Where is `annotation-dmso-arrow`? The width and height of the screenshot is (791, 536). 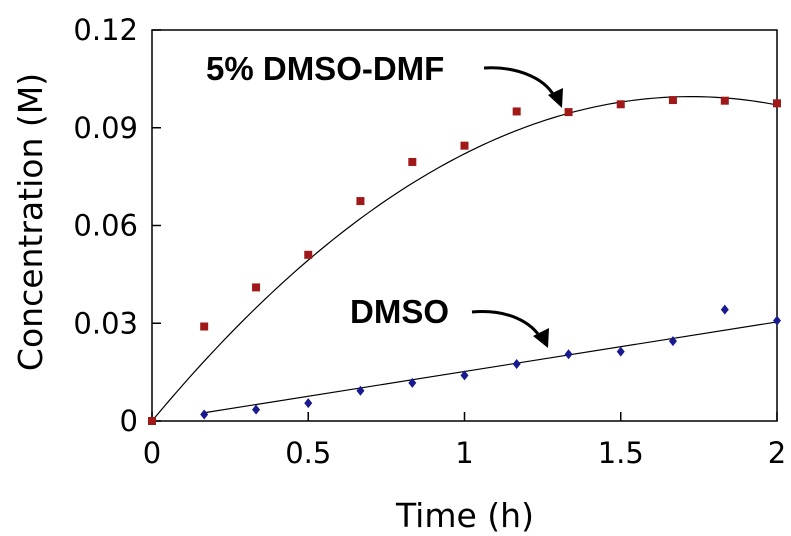
annotation-dmso-arrow is located at coordinates (507, 325).